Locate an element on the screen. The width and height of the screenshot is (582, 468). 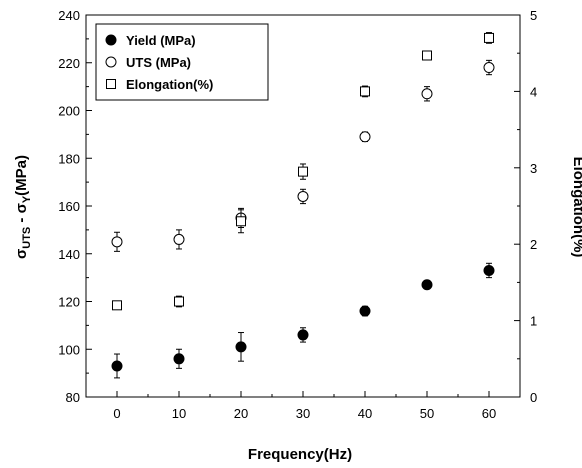
legend-label: Elongation(%) is located at coordinates (169, 84).